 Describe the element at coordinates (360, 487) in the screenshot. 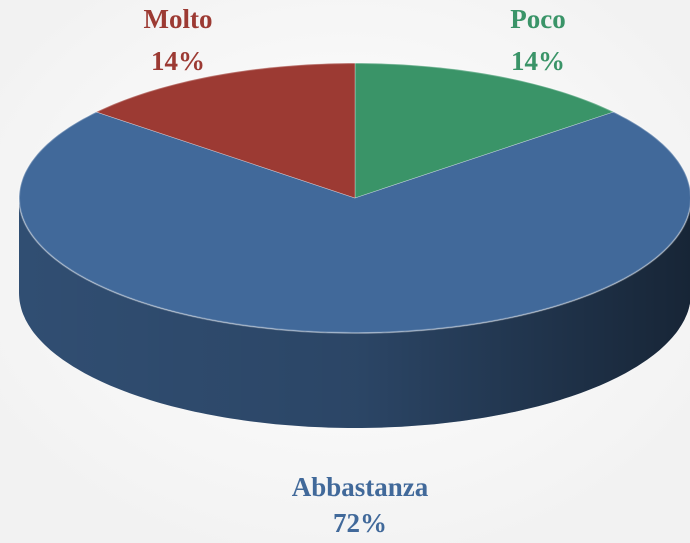

I see `category-label: Abbastanza` at that location.